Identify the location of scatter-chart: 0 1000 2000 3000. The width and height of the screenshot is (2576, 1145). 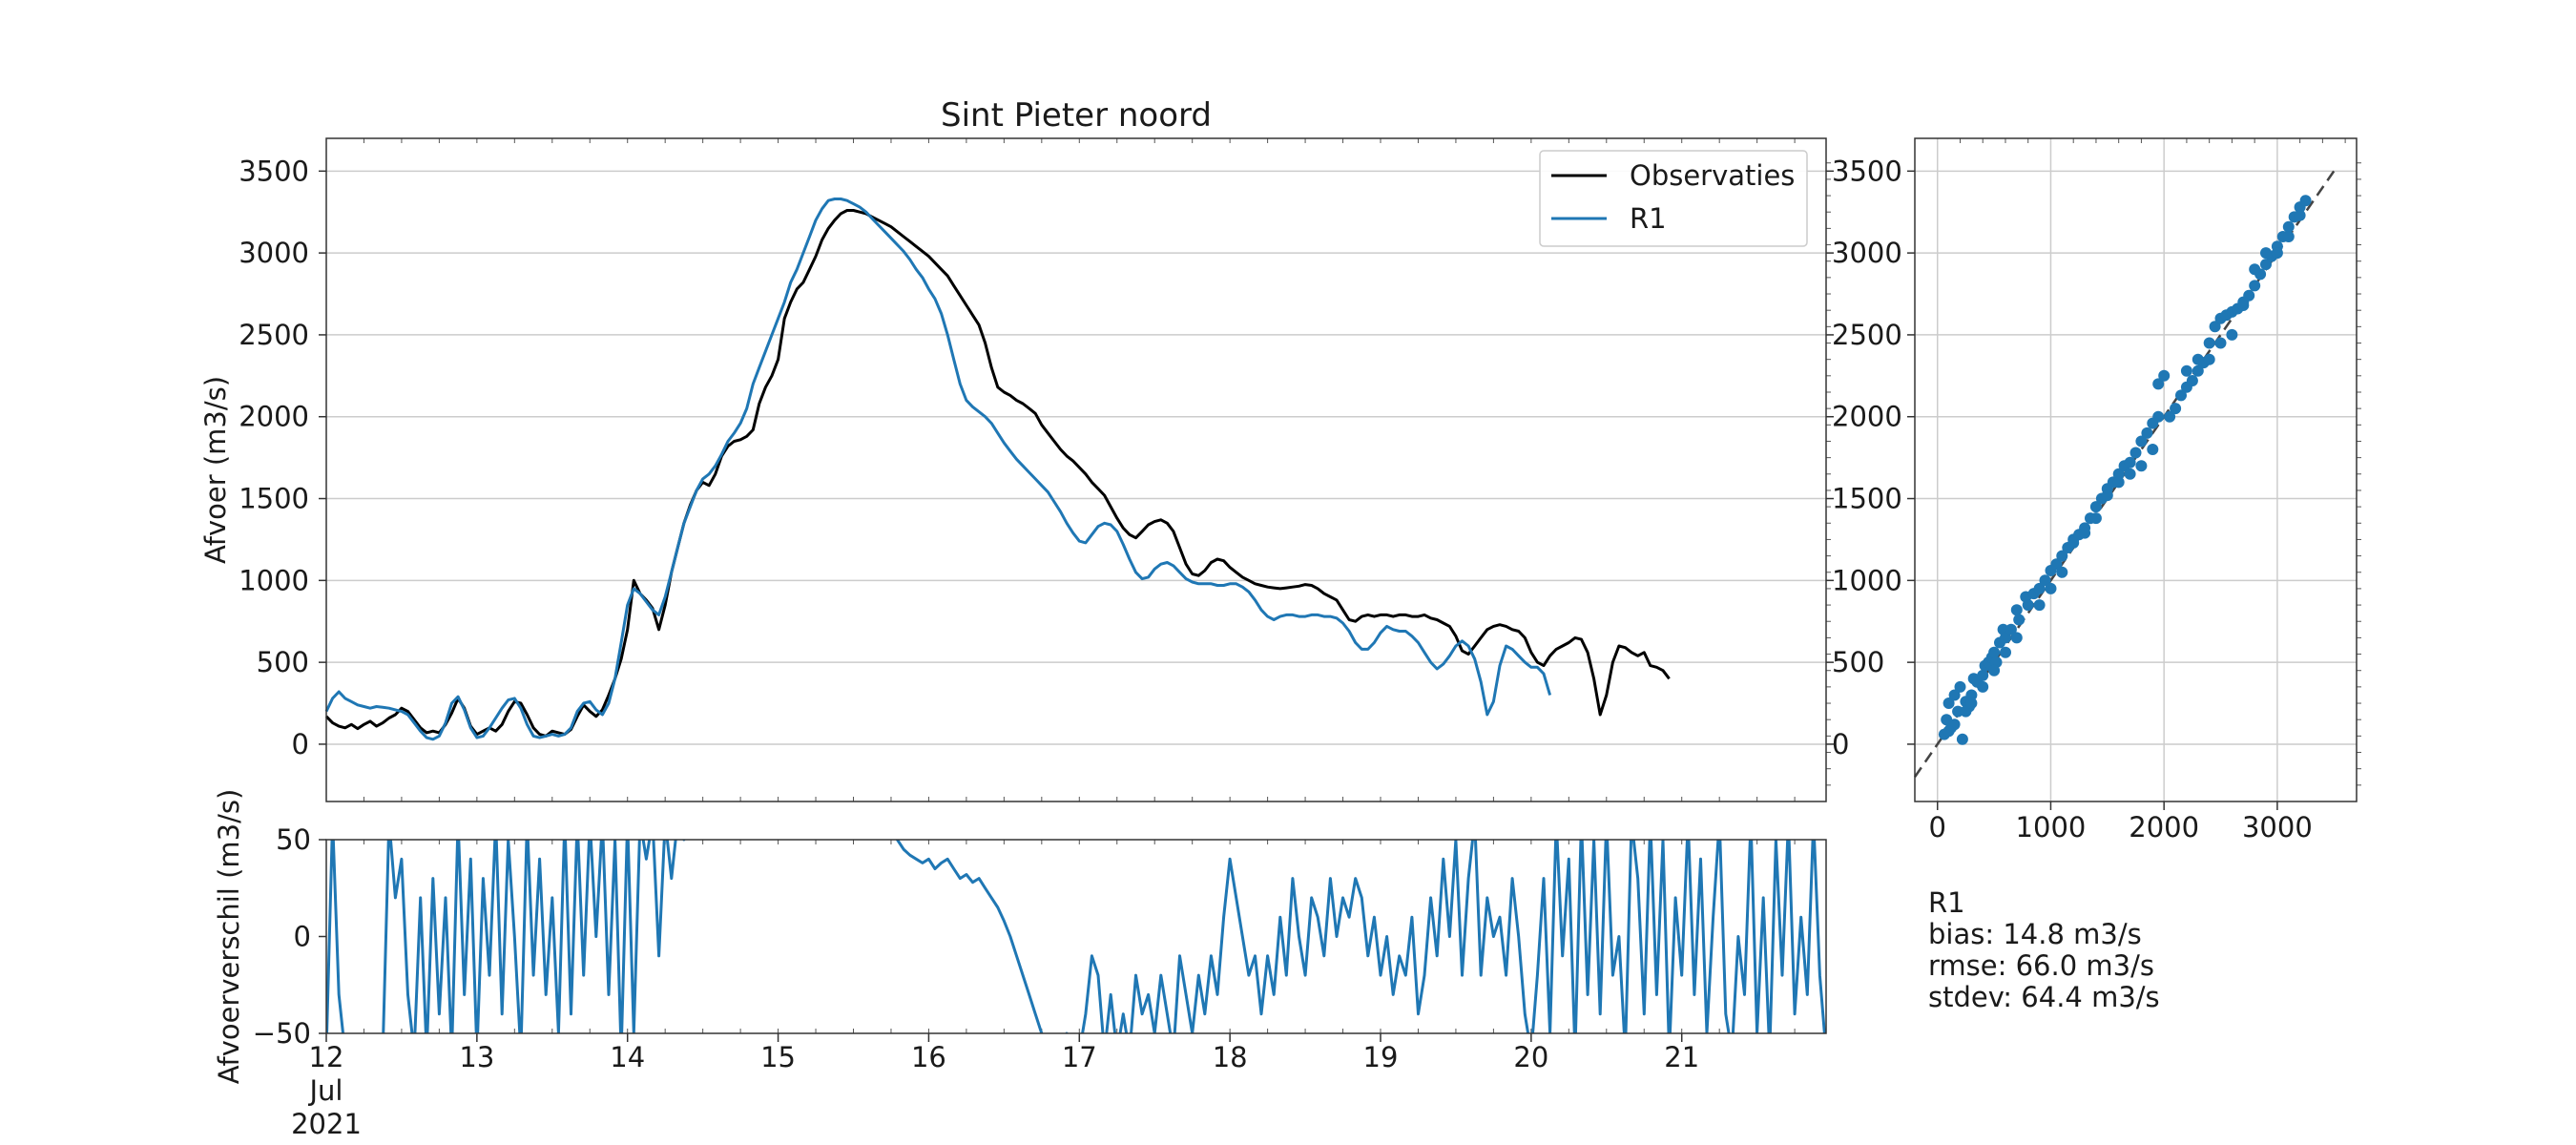
(2134, 490).